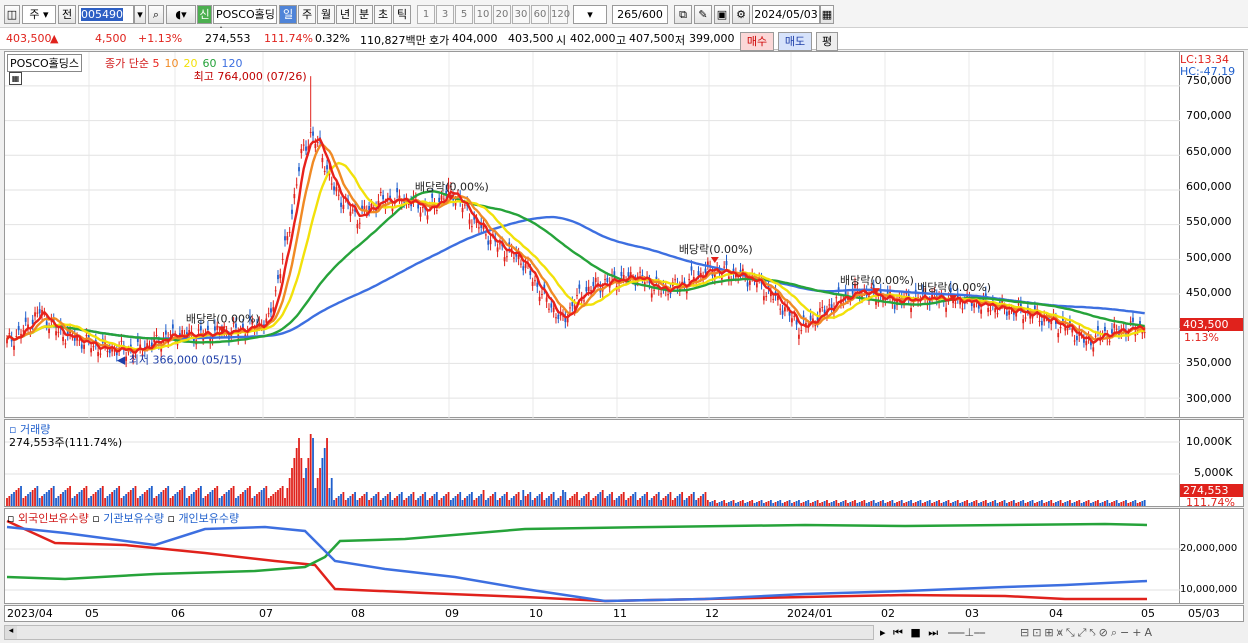 Image resolution: width=1248 pixels, height=643 pixels. What do you see at coordinates (326, 14) in the screenshot?
I see `period-tab-2: 월` at bounding box center [326, 14].